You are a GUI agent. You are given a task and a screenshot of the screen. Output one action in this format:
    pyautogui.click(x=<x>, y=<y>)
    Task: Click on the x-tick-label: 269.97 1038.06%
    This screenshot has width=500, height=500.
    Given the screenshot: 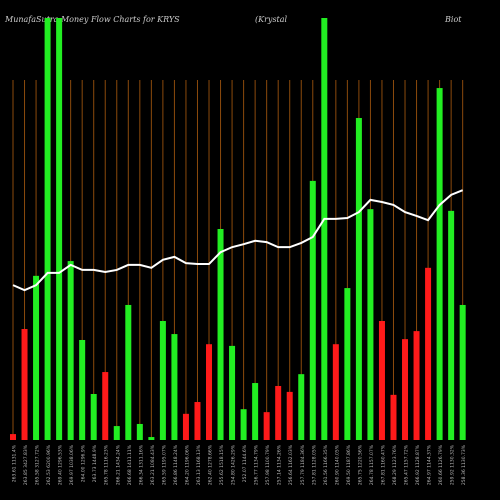 What is the action you would take?
    pyautogui.click(x=72, y=464)
    